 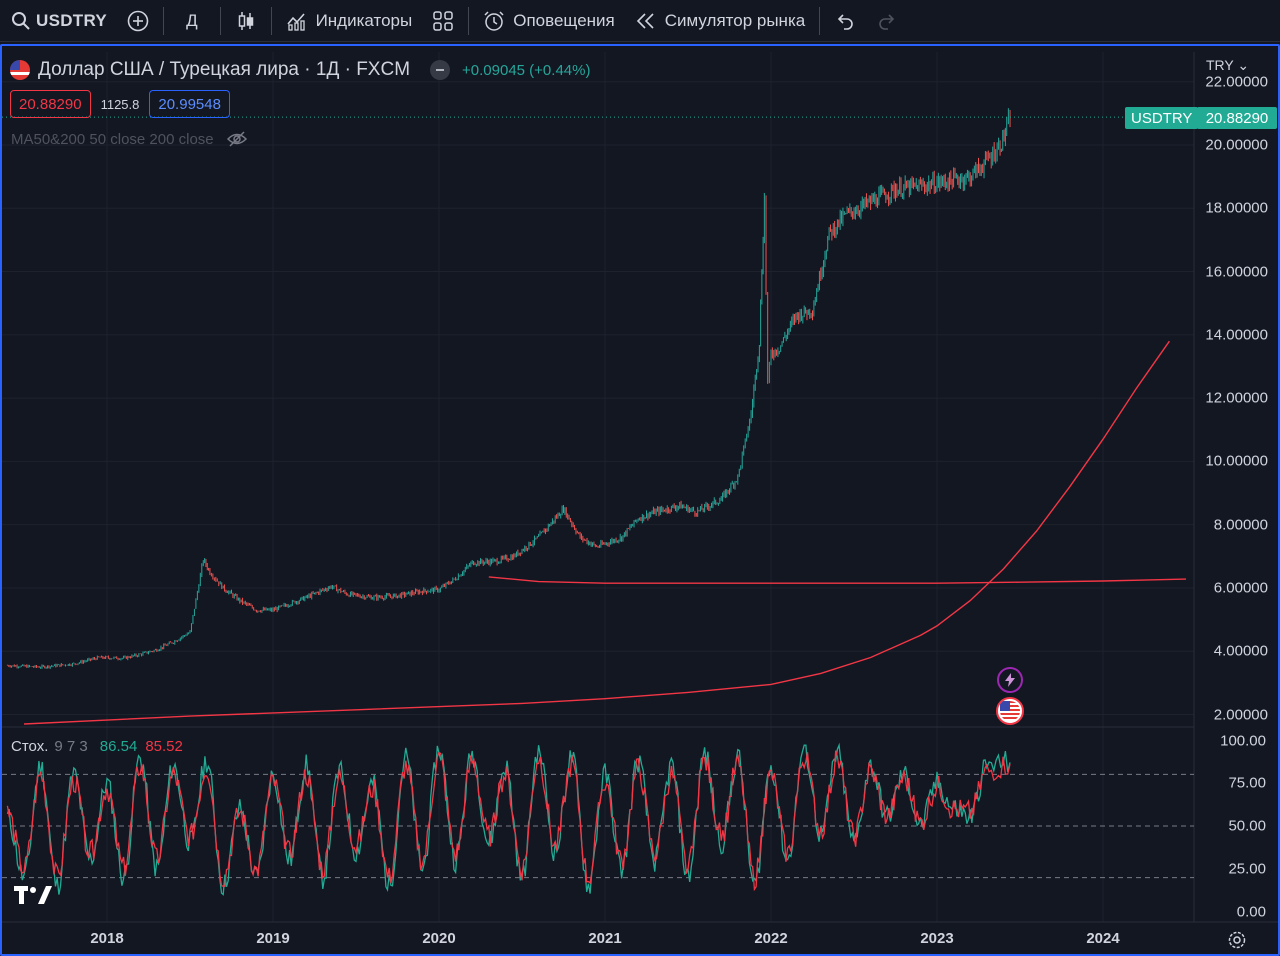 I want to click on redo-icon, so click(x=887, y=21).